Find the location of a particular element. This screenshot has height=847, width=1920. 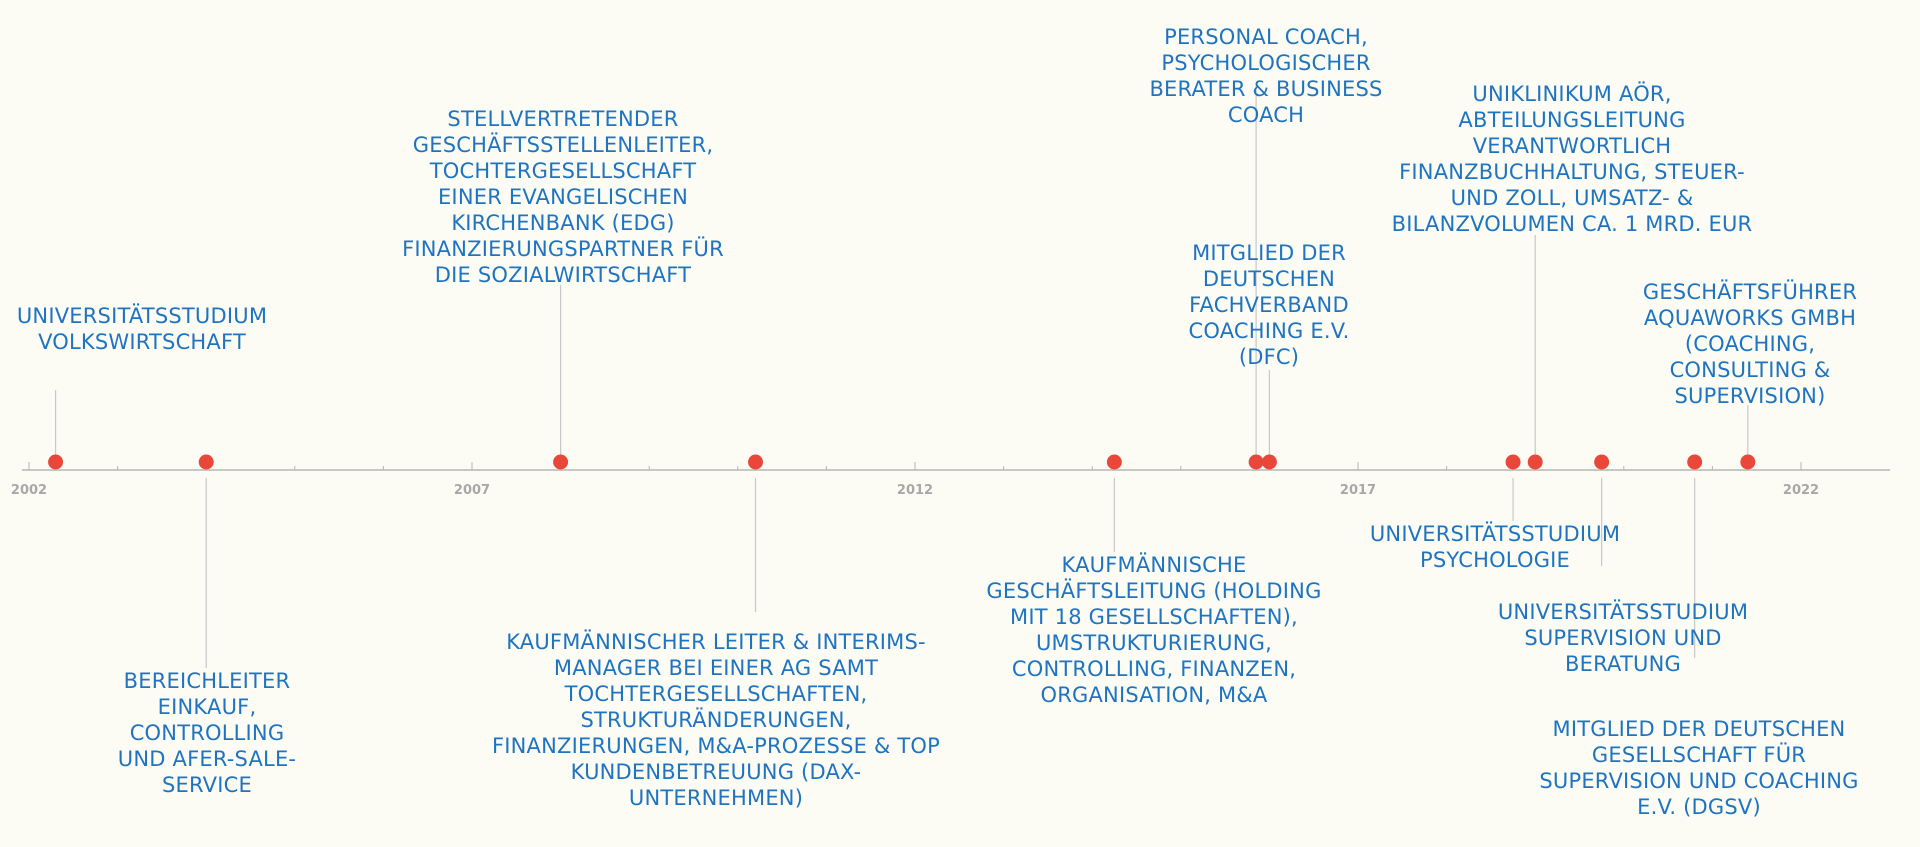

event-label-8: UNIVERSITÄTSSTUDIUM PSYCHOLOGIE is located at coordinates (1495, 547).